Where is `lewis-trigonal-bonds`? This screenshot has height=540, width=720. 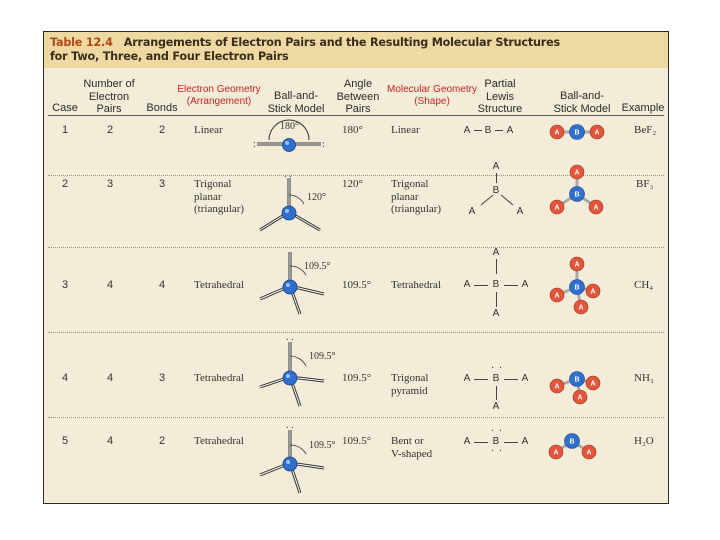 lewis-trigonal-bonds is located at coordinates (497, 200).